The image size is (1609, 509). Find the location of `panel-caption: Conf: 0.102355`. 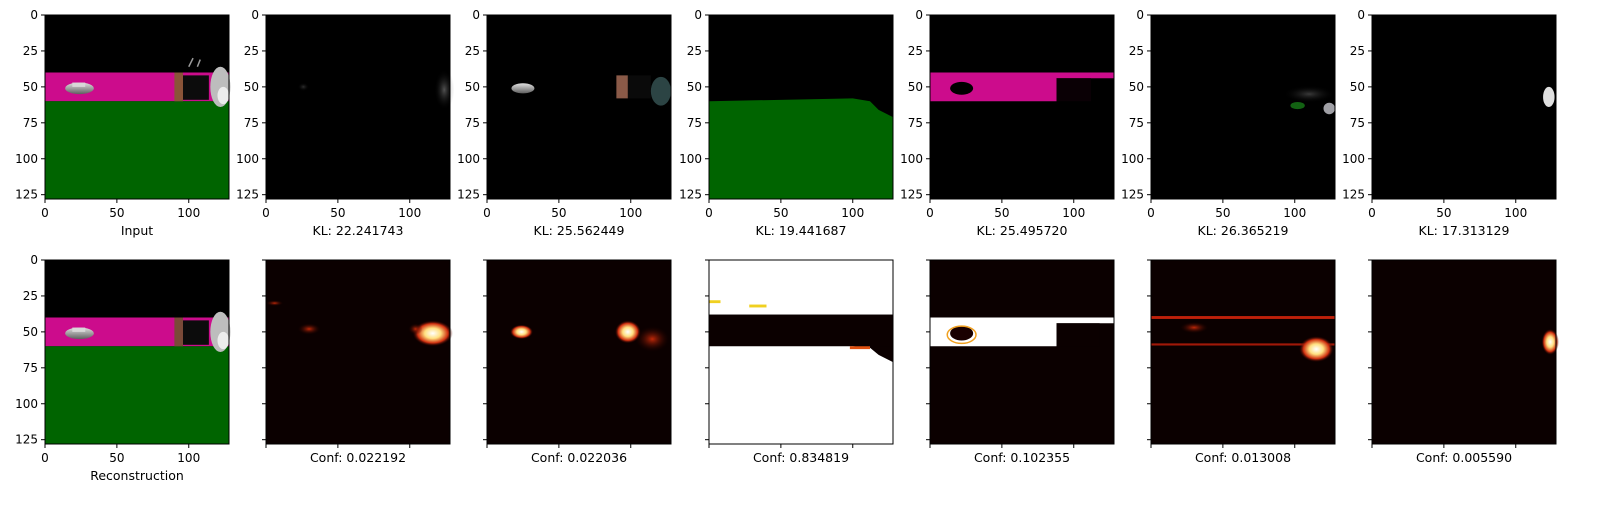

panel-caption: Conf: 0.102355 is located at coordinates (1022, 457).